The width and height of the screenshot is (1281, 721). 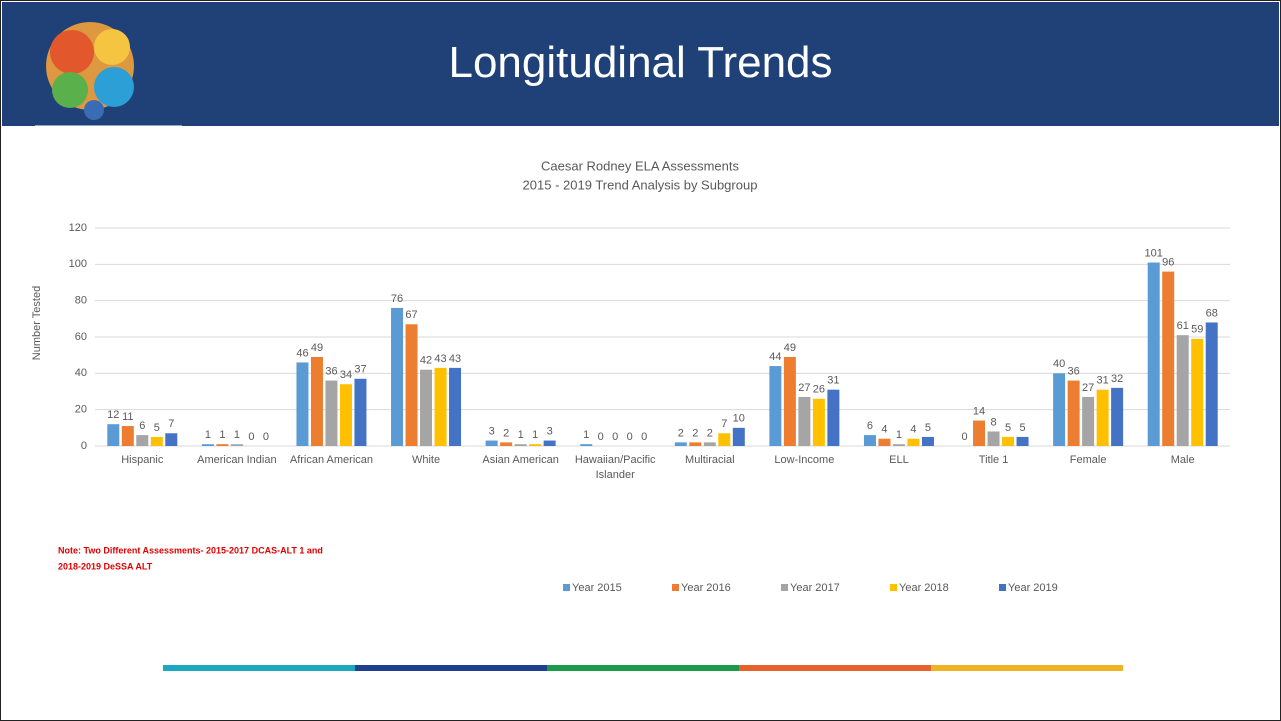 I want to click on y-tick-label: 20, so click(x=81, y=410).